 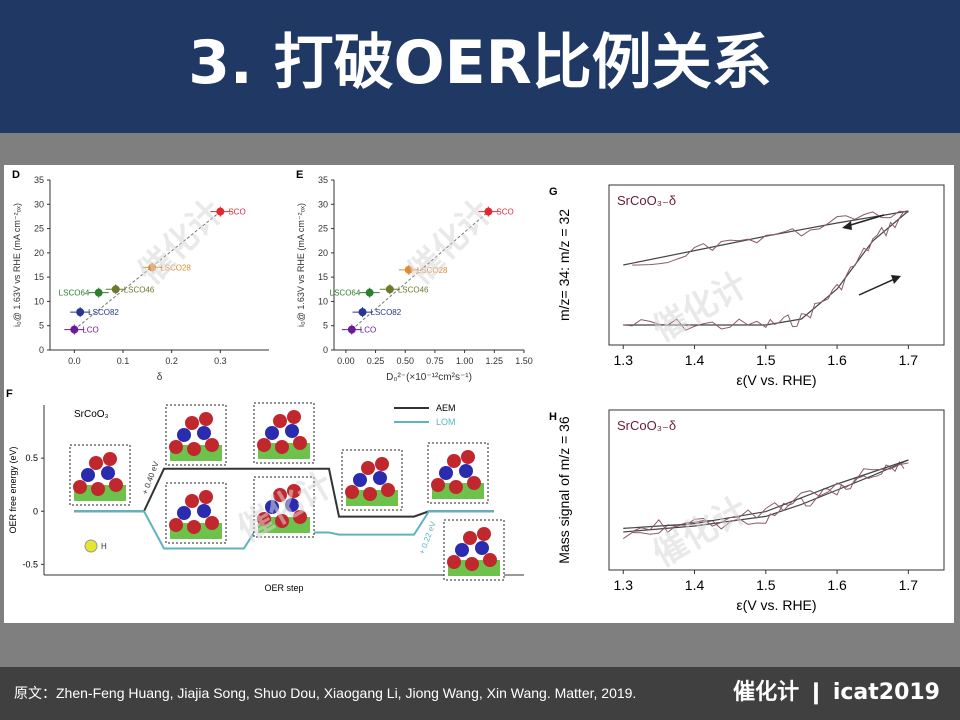 What do you see at coordinates (39, 301) in the screenshot?
I see `y-tick-label: 10` at bounding box center [39, 301].